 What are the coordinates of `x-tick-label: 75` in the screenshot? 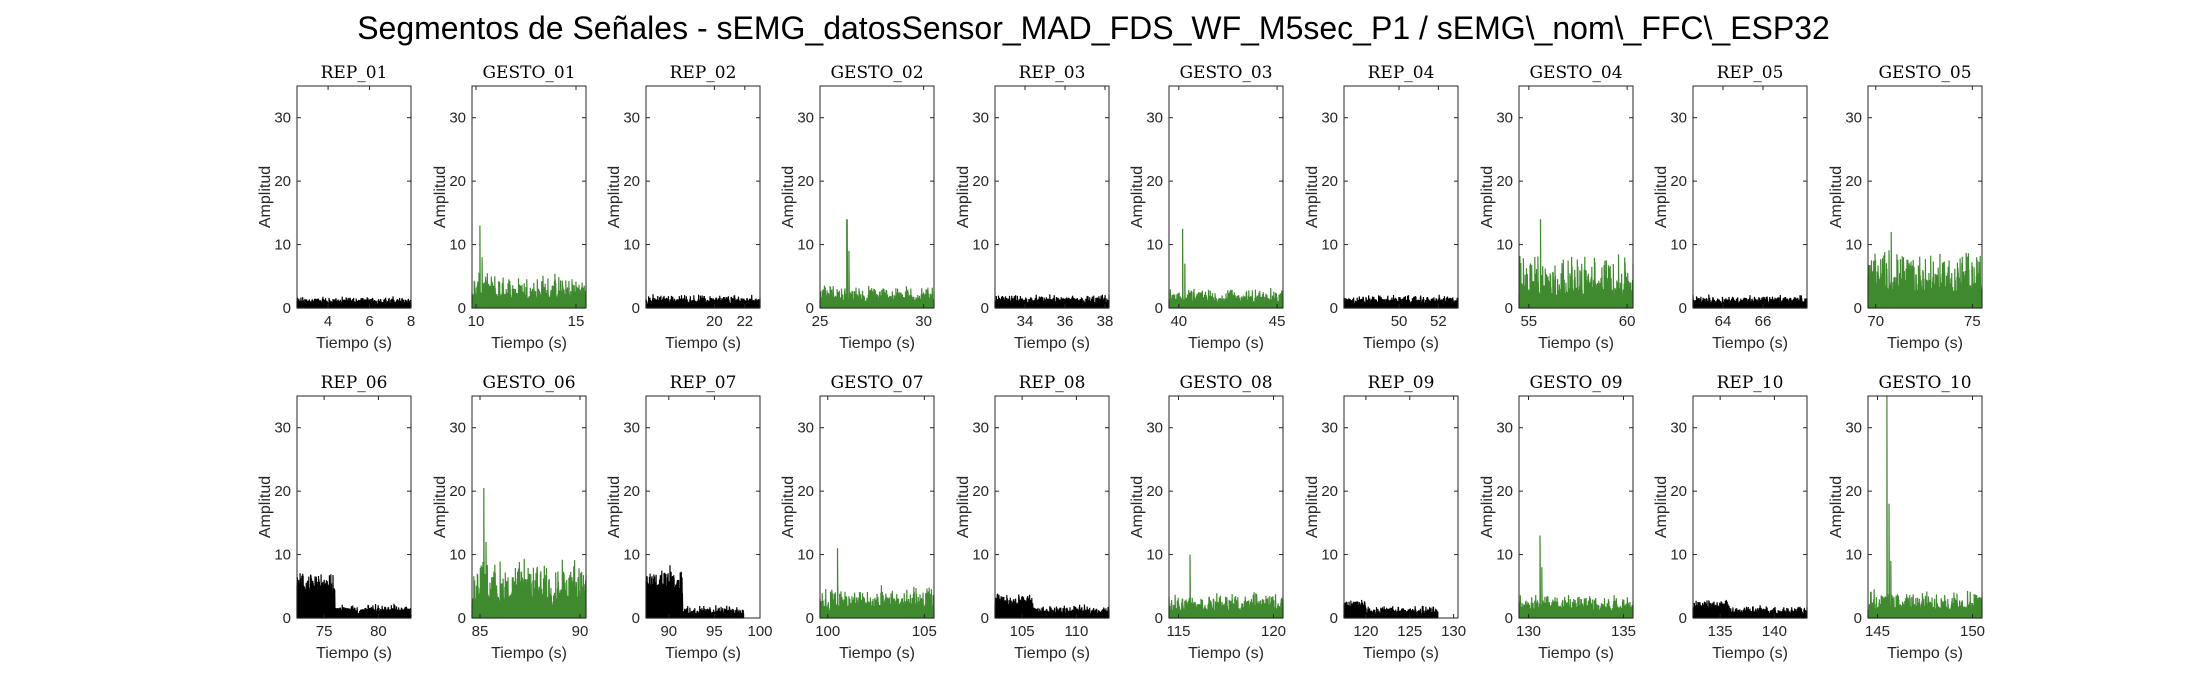 It's located at (1972, 321).